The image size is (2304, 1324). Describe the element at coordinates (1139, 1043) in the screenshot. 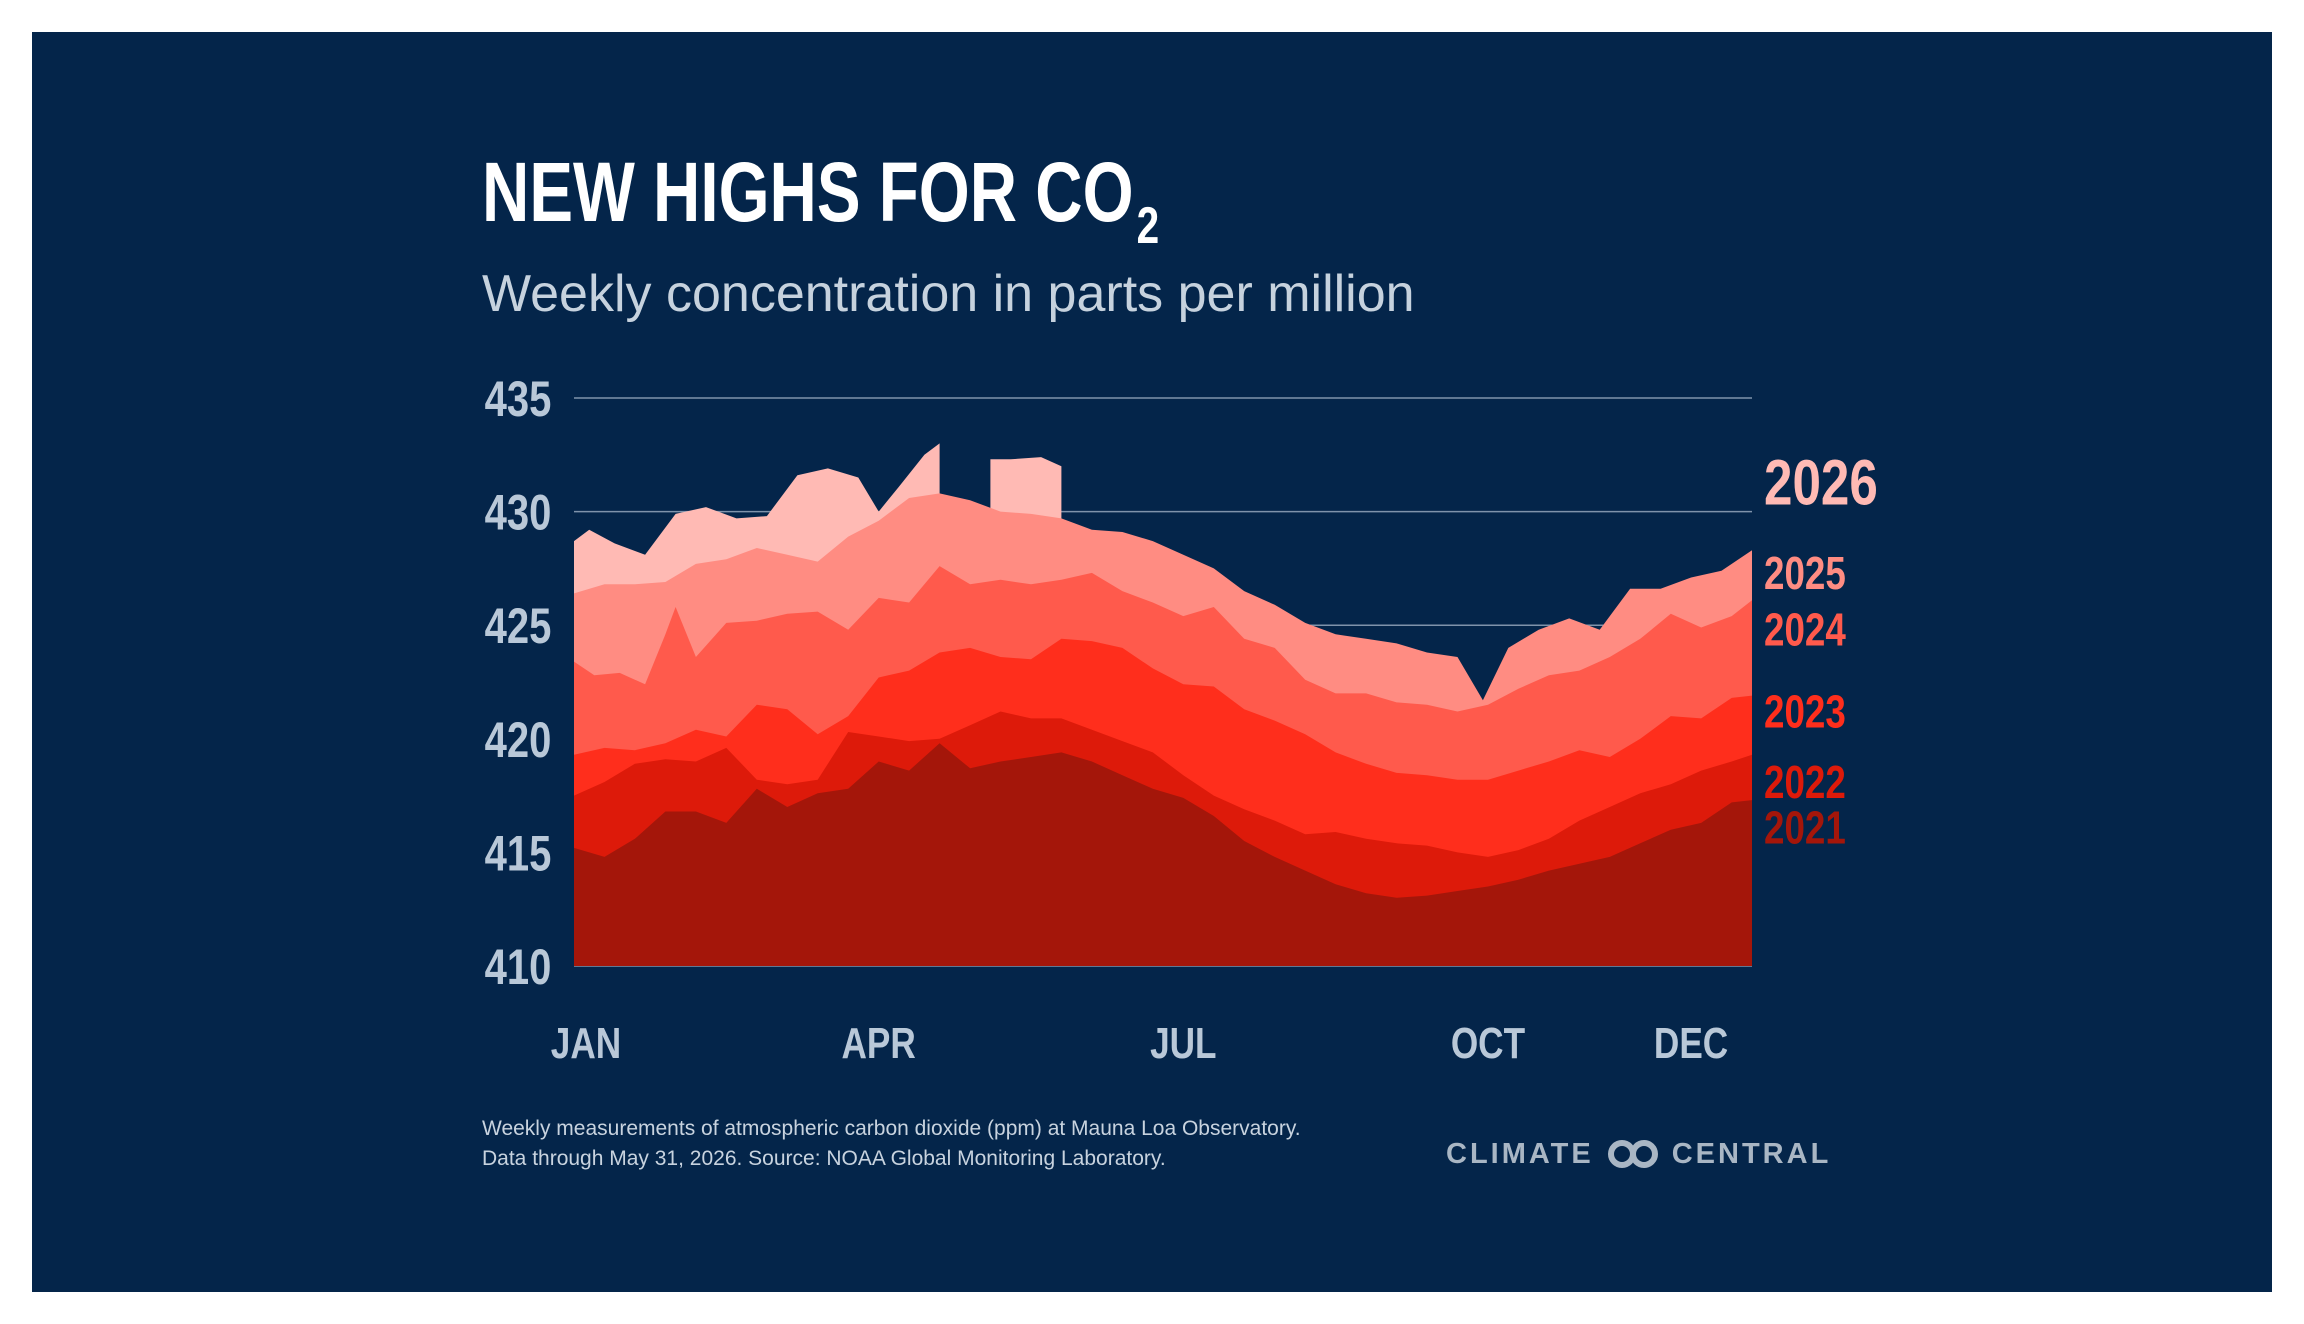

I see `x-axis-ticks: JAN APR JUL OCT DEC` at that location.